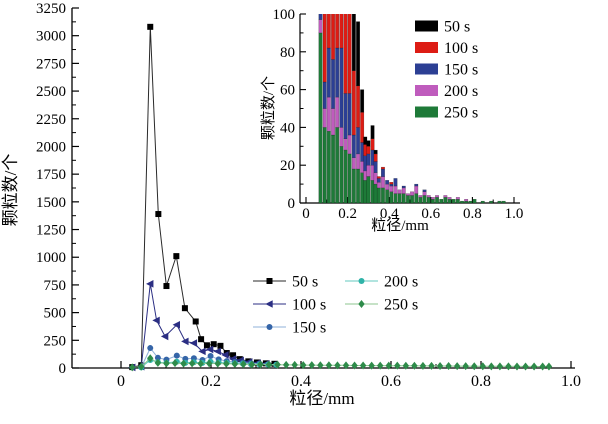  Describe the element at coordinates (472, 214) in the screenshot. I see `inset-x-tick-label: 0.8` at that location.